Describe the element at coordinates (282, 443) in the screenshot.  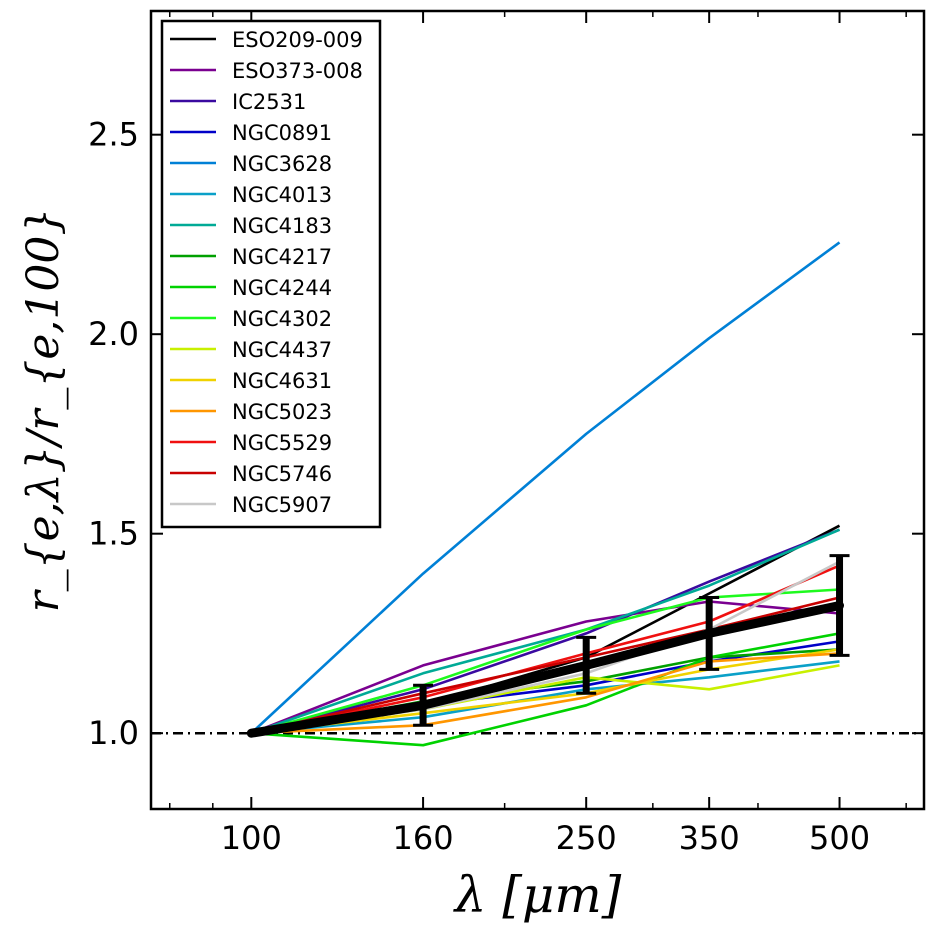
I see `legend-label: NGC5529` at that location.